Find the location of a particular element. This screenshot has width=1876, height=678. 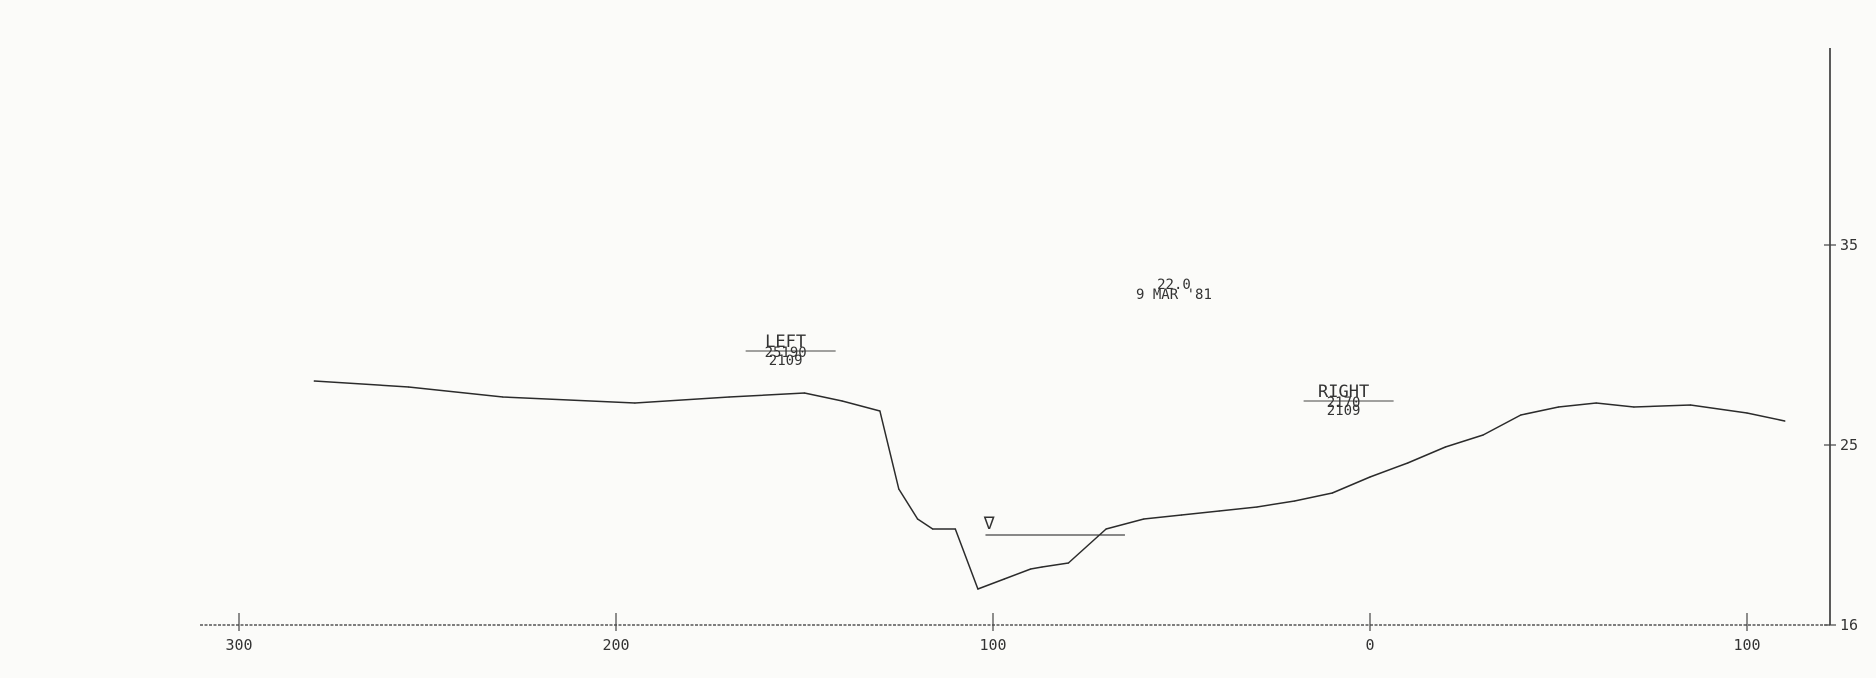

x-tick-label: 0 is located at coordinates (1369, 645).